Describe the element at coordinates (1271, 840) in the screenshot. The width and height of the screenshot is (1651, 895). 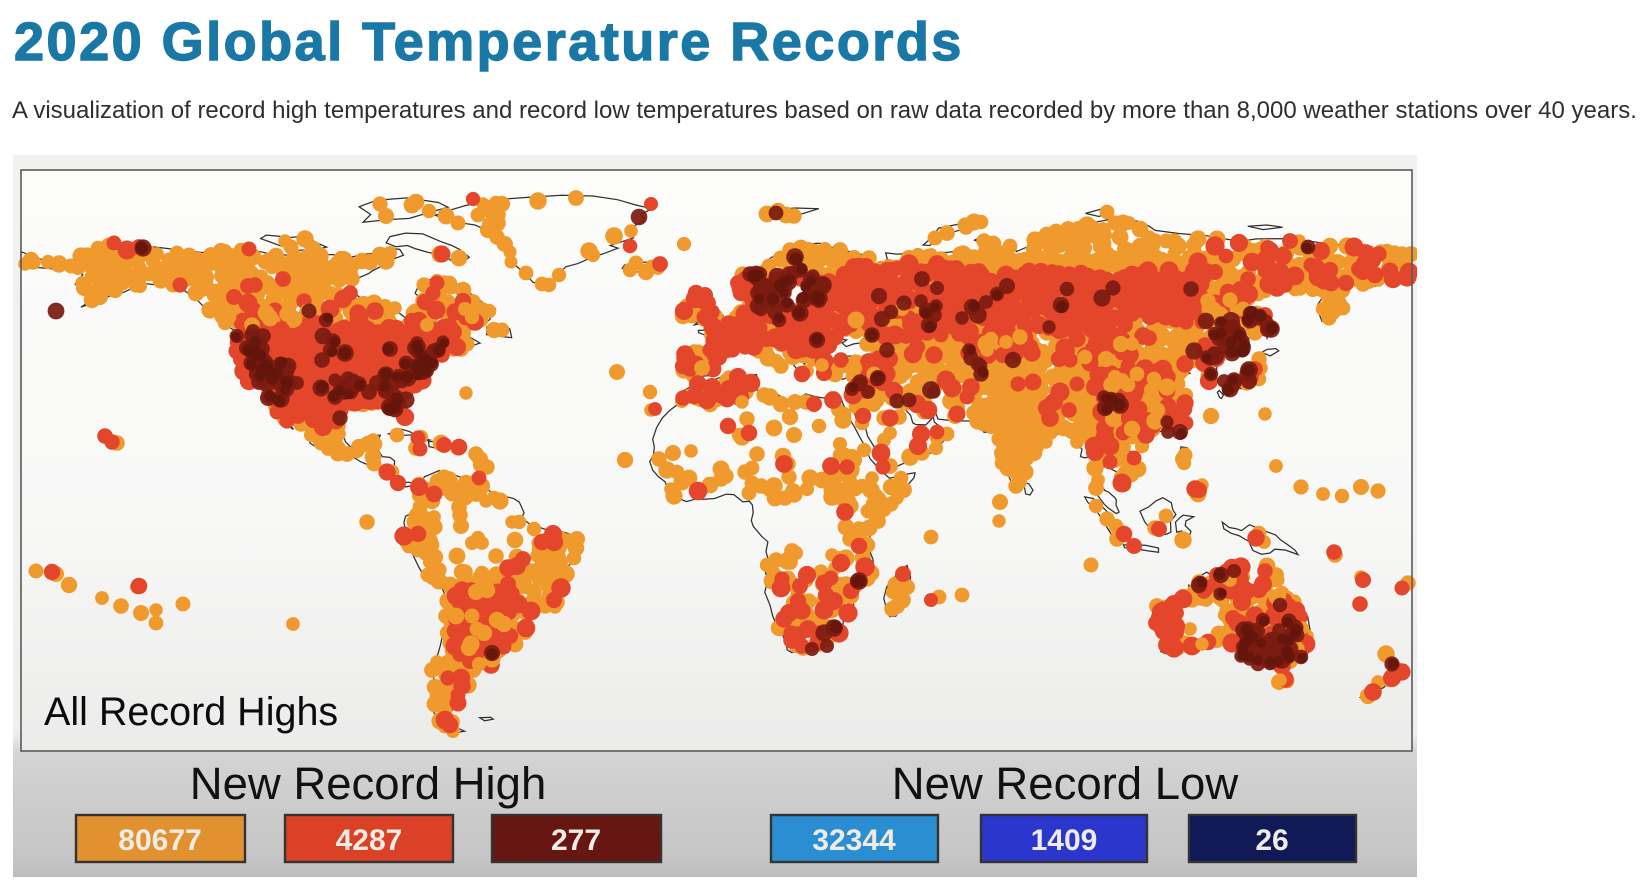
I see `svg-text: 26` at that location.